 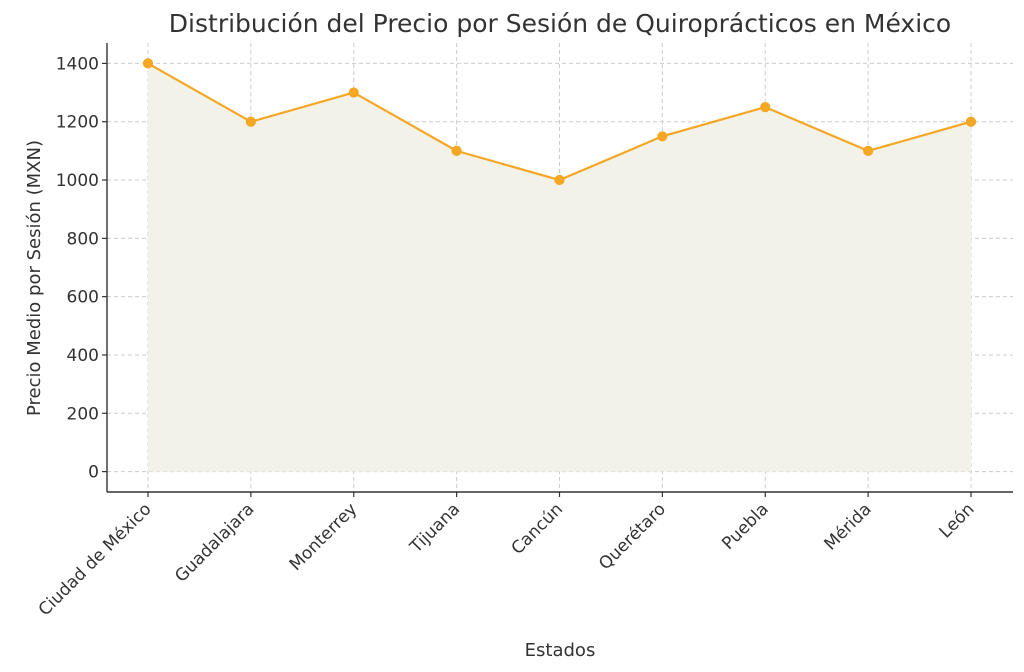 I want to click on y-tick-label-0: 0, so click(x=93, y=473).